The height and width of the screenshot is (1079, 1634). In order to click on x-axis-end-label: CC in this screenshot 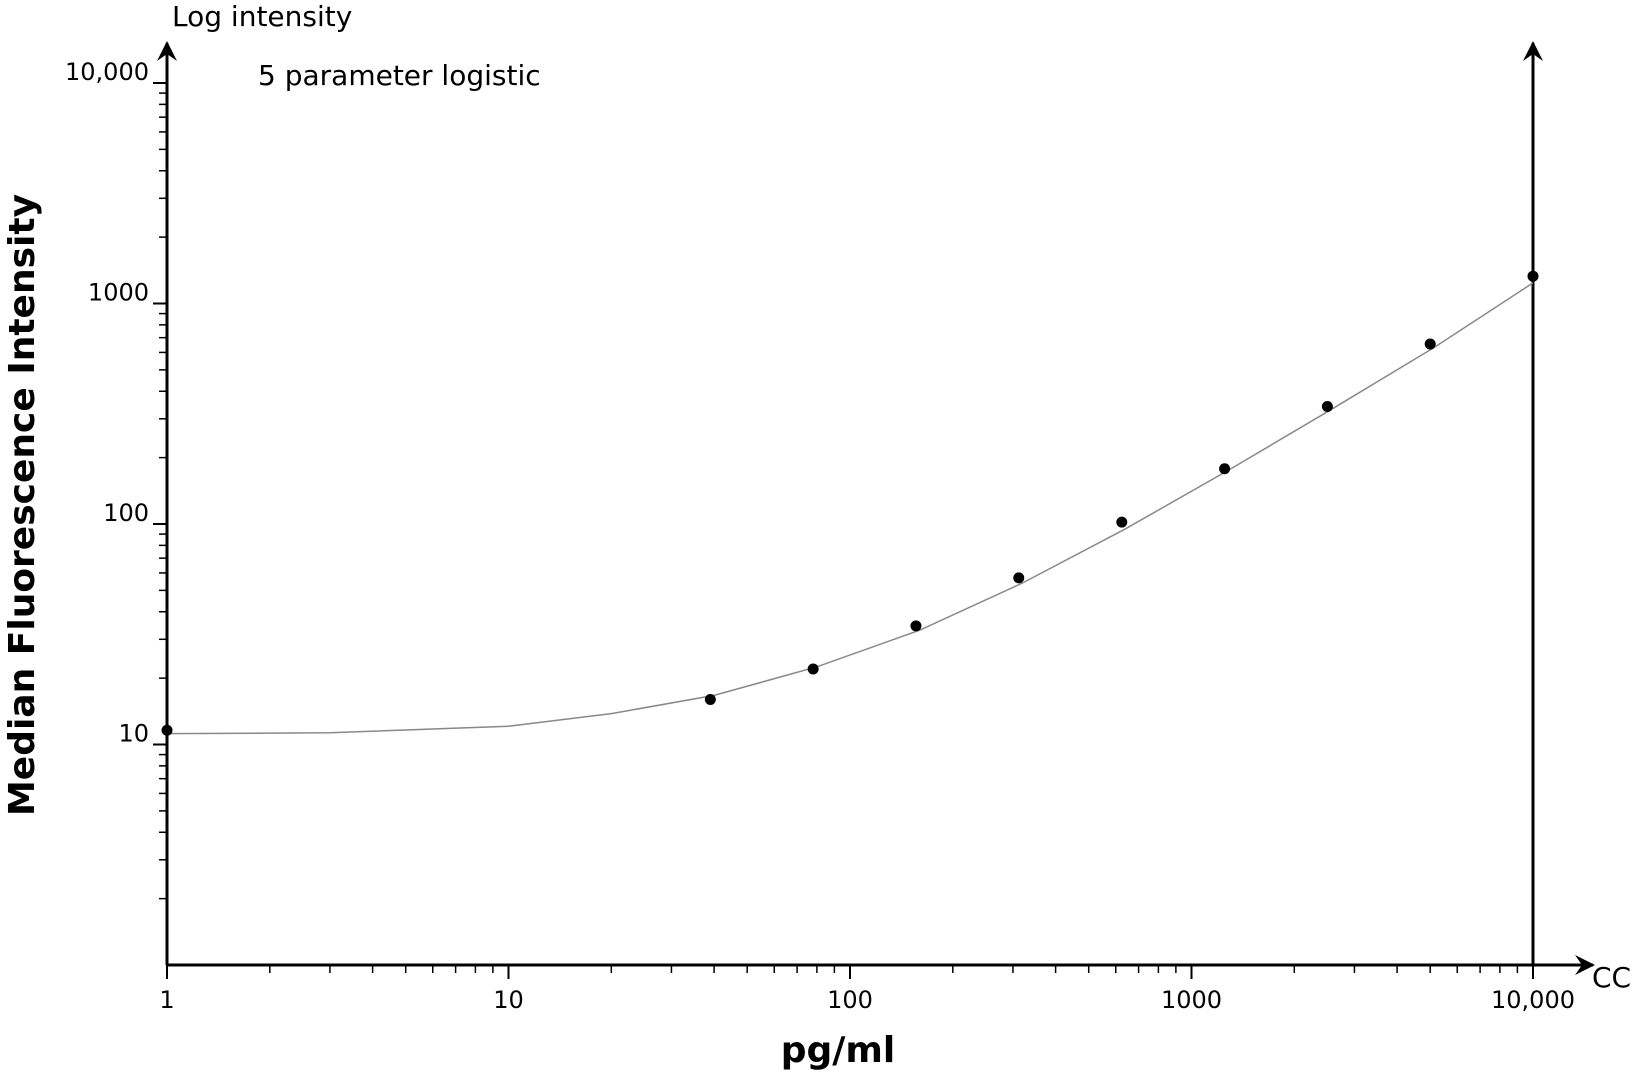, I will do `click(1611, 977)`.